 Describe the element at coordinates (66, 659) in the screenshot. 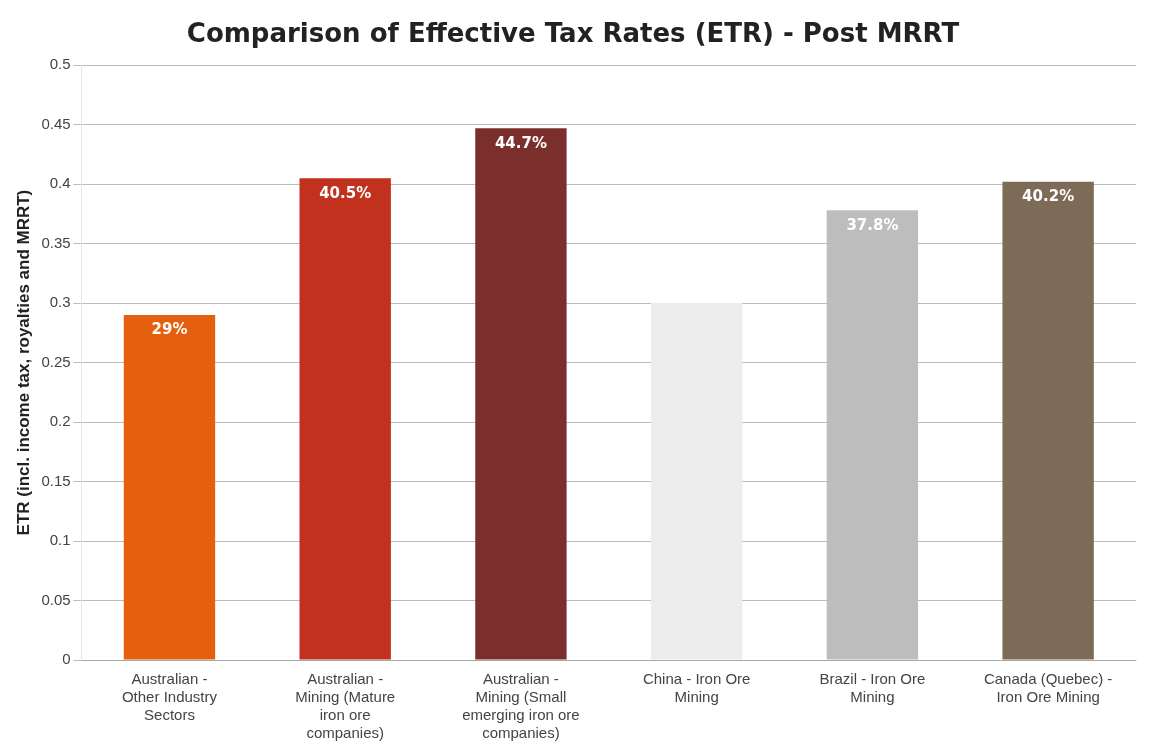

I see `y-tick-label: 0` at that location.